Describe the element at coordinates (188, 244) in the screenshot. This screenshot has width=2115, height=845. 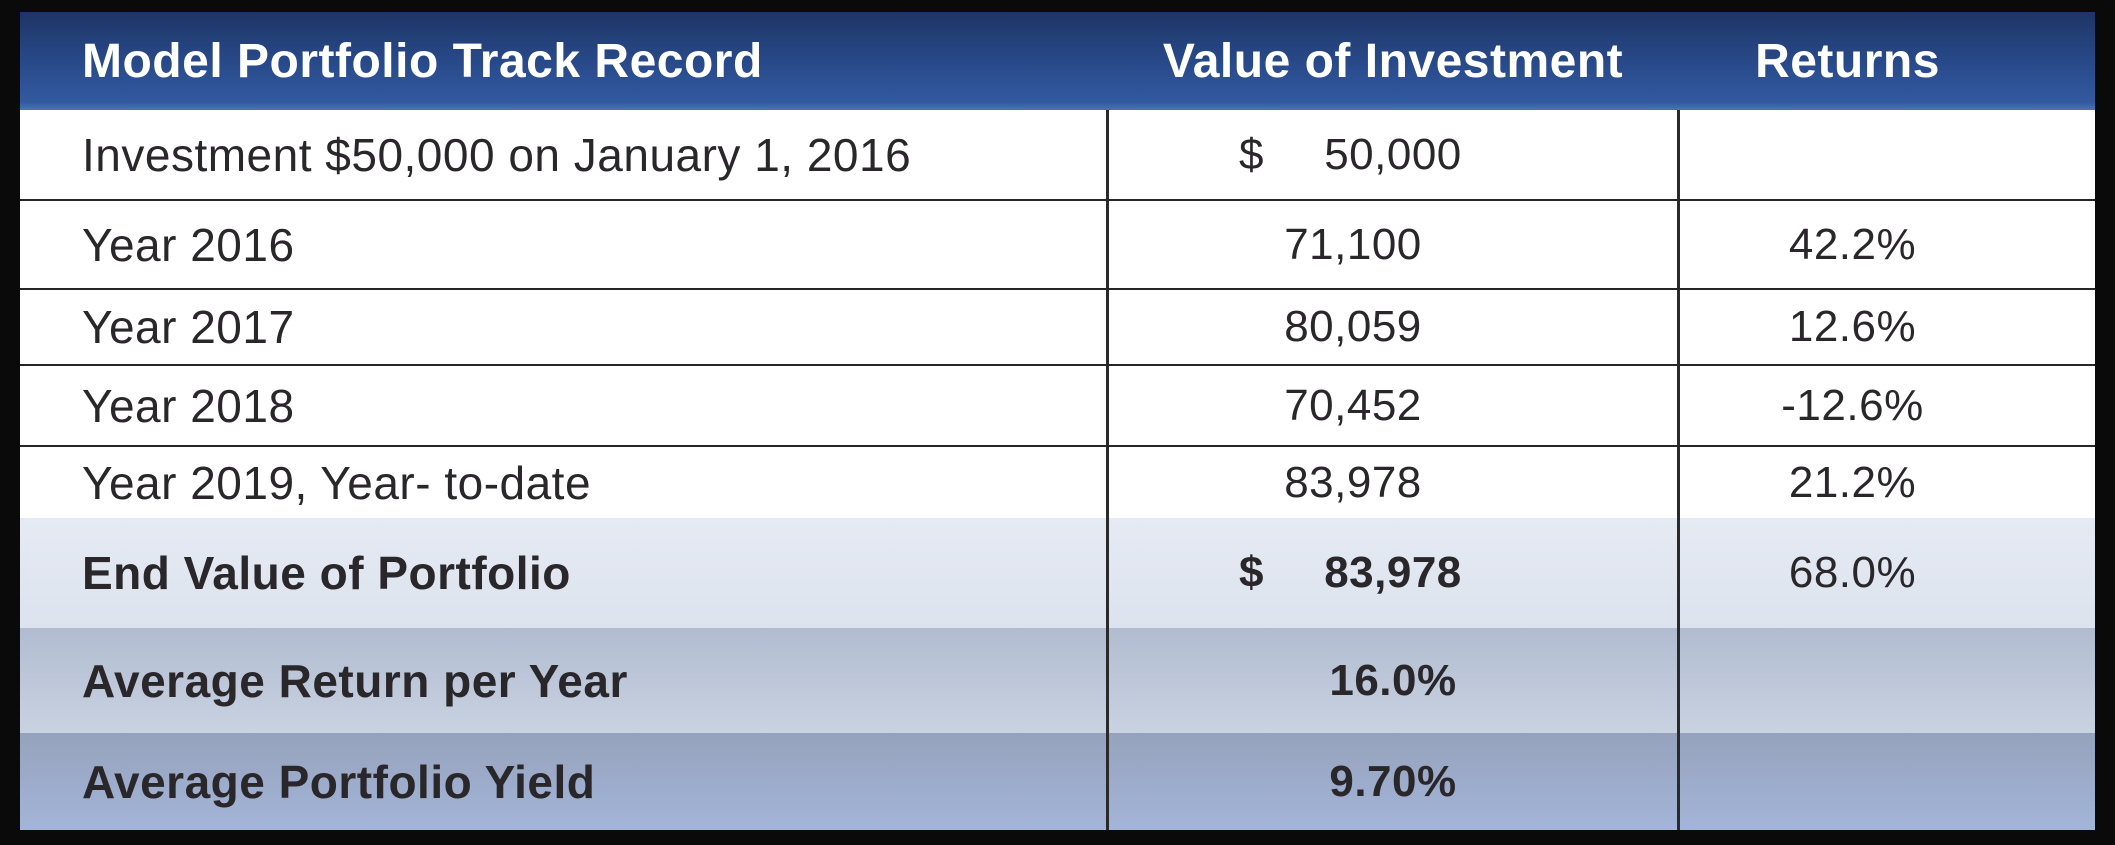
I see `row-label: Year 2016` at that location.